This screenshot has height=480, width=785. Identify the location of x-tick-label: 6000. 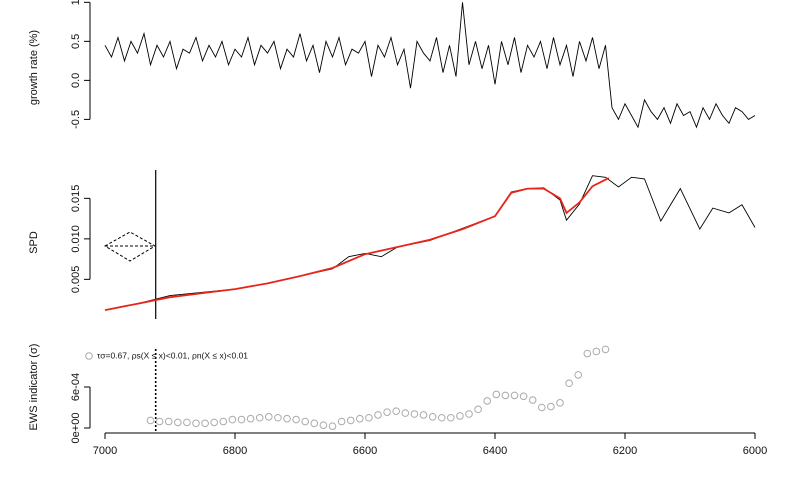
(755, 451).